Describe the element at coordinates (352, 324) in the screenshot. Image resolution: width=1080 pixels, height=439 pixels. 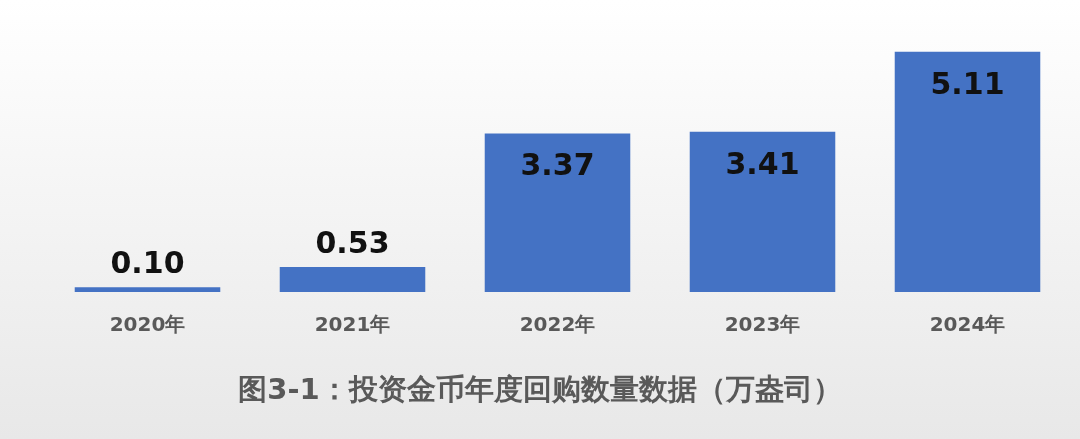
I see `x-tick-label: 2021年` at that location.